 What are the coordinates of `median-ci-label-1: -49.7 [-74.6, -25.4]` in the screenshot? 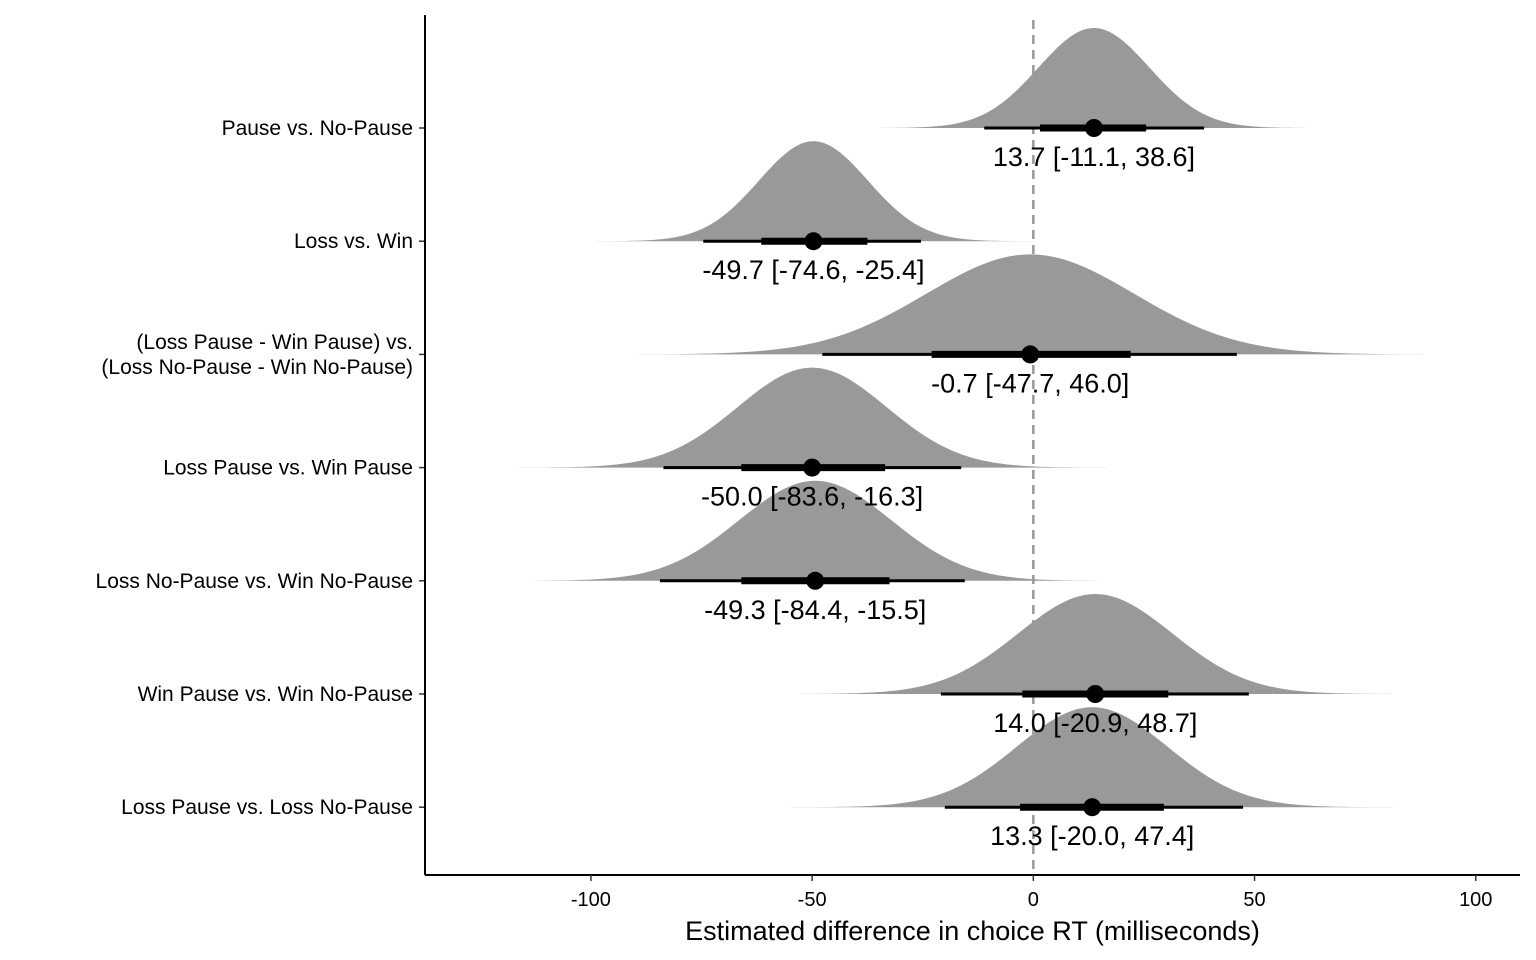 It's located at (813, 270).